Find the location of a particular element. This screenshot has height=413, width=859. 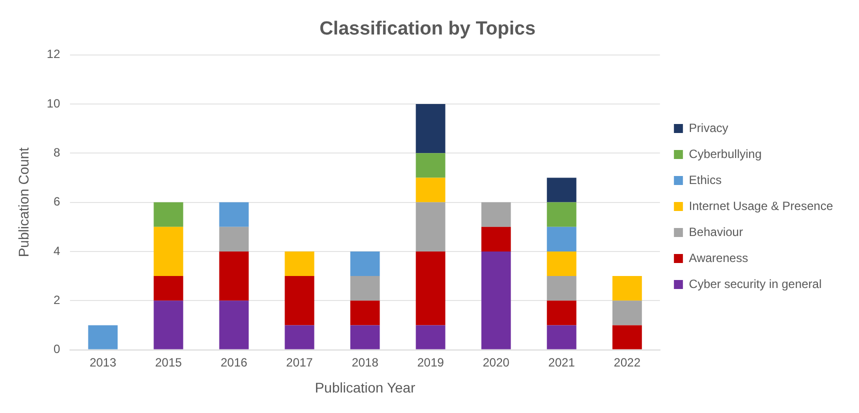

legend-label: Ethics is located at coordinates (705, 179).